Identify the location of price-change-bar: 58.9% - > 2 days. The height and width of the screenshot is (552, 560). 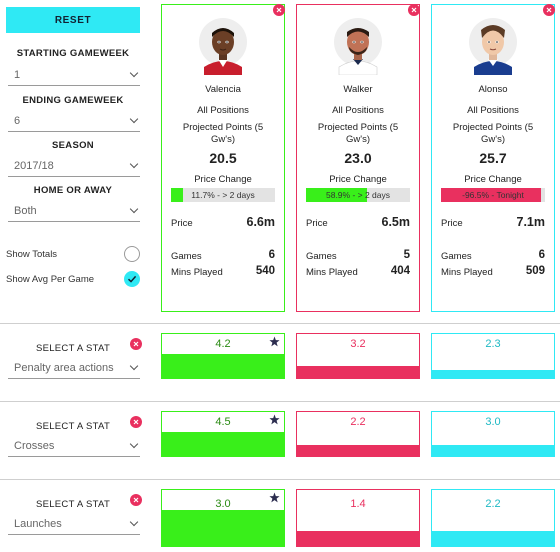
(358, 195).